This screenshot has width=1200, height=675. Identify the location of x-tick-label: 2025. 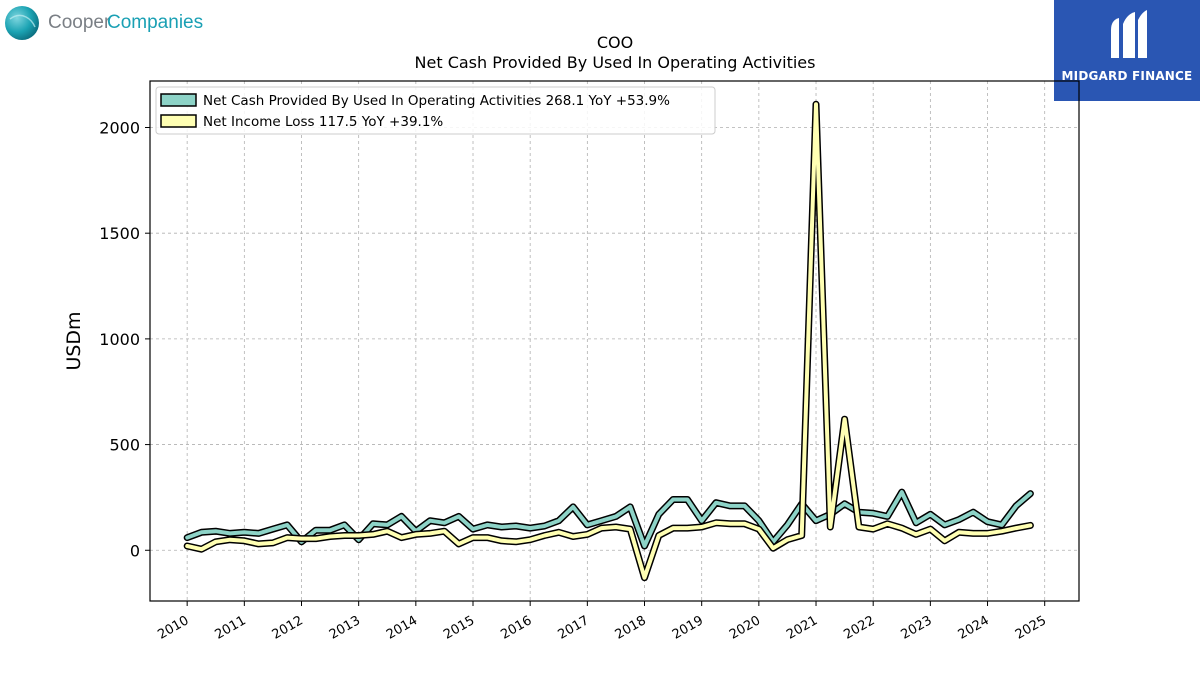
(1031, 628).